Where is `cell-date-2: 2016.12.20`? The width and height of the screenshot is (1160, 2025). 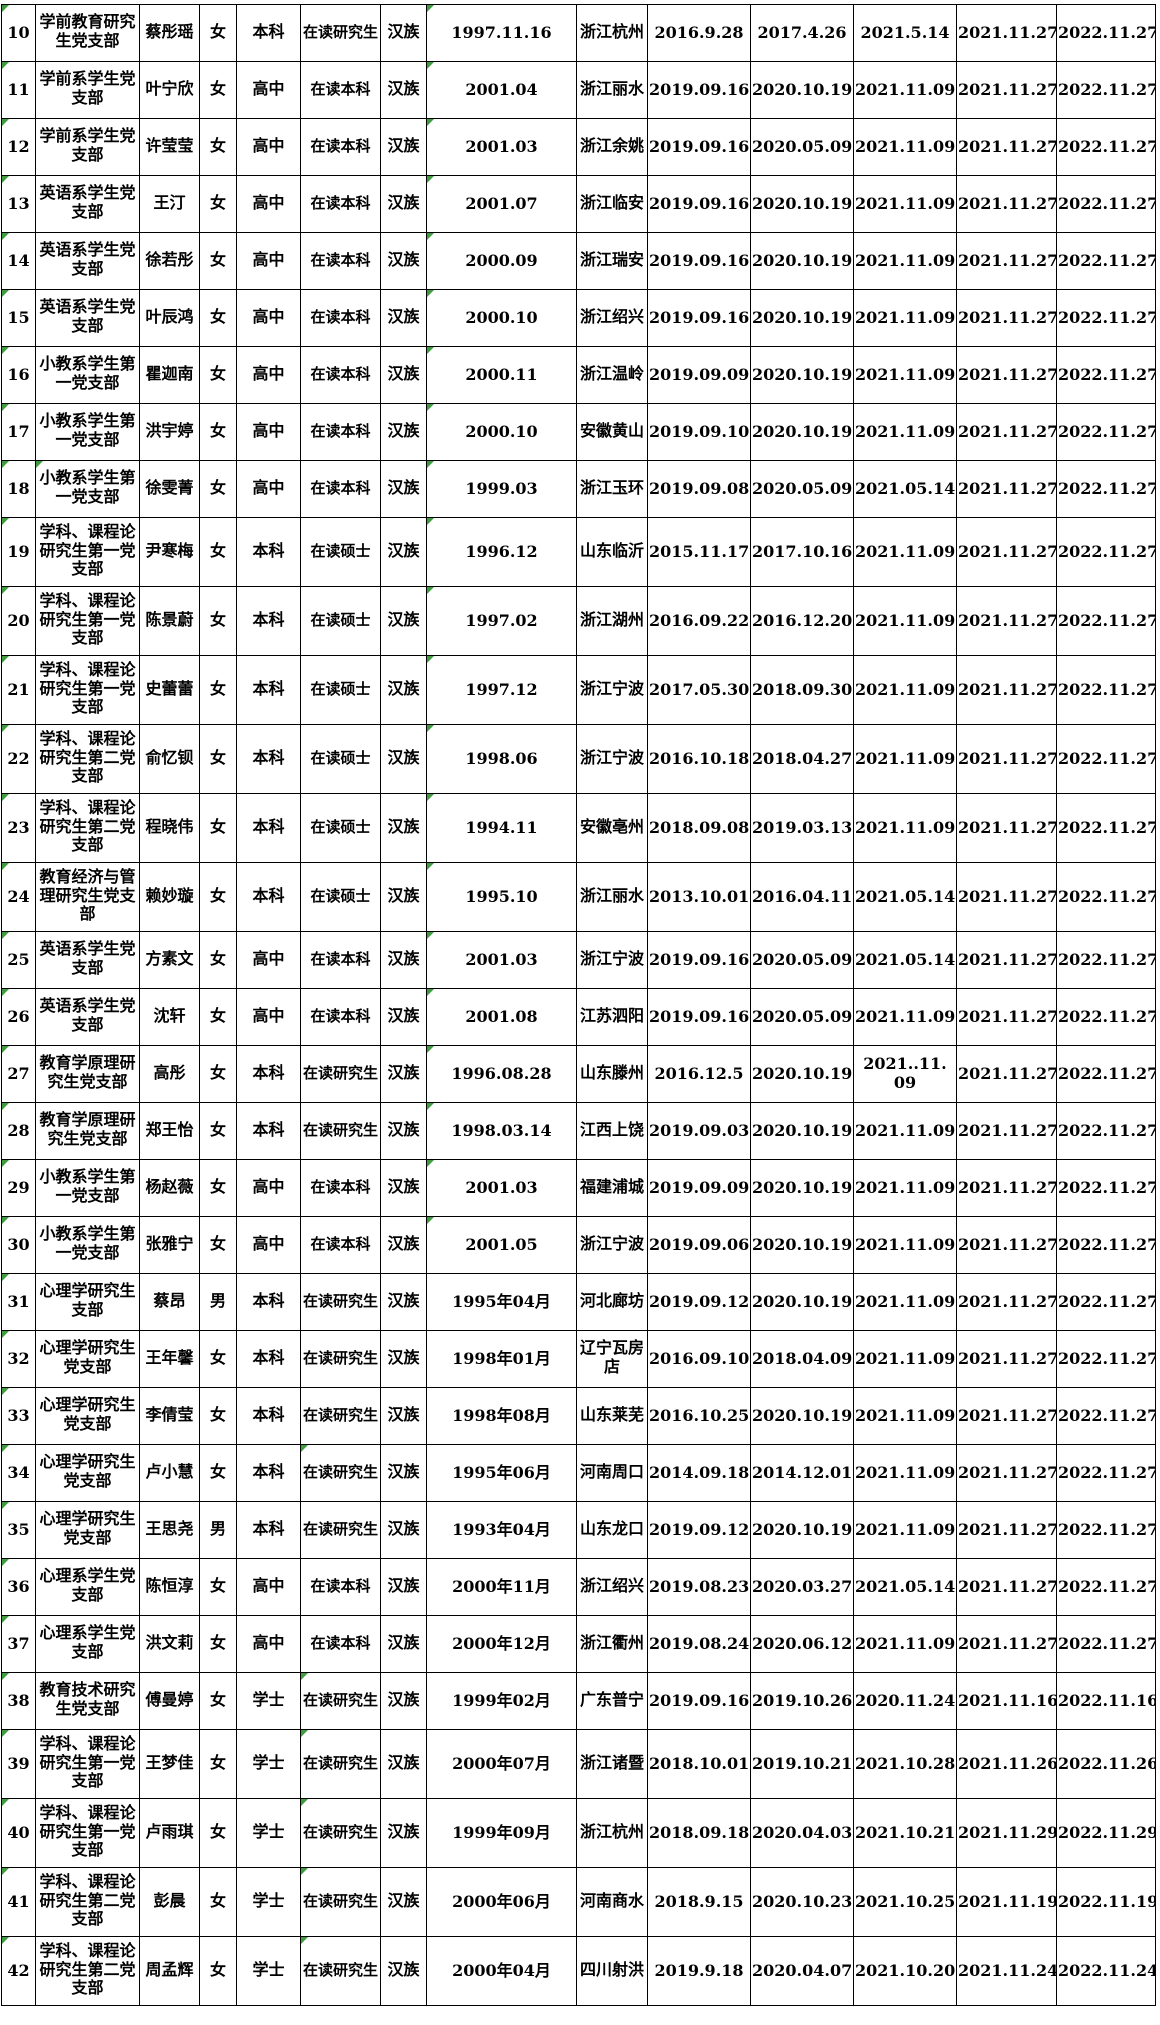 cell-date-2: 2016.12.20 is located at coordinates (802, 621).